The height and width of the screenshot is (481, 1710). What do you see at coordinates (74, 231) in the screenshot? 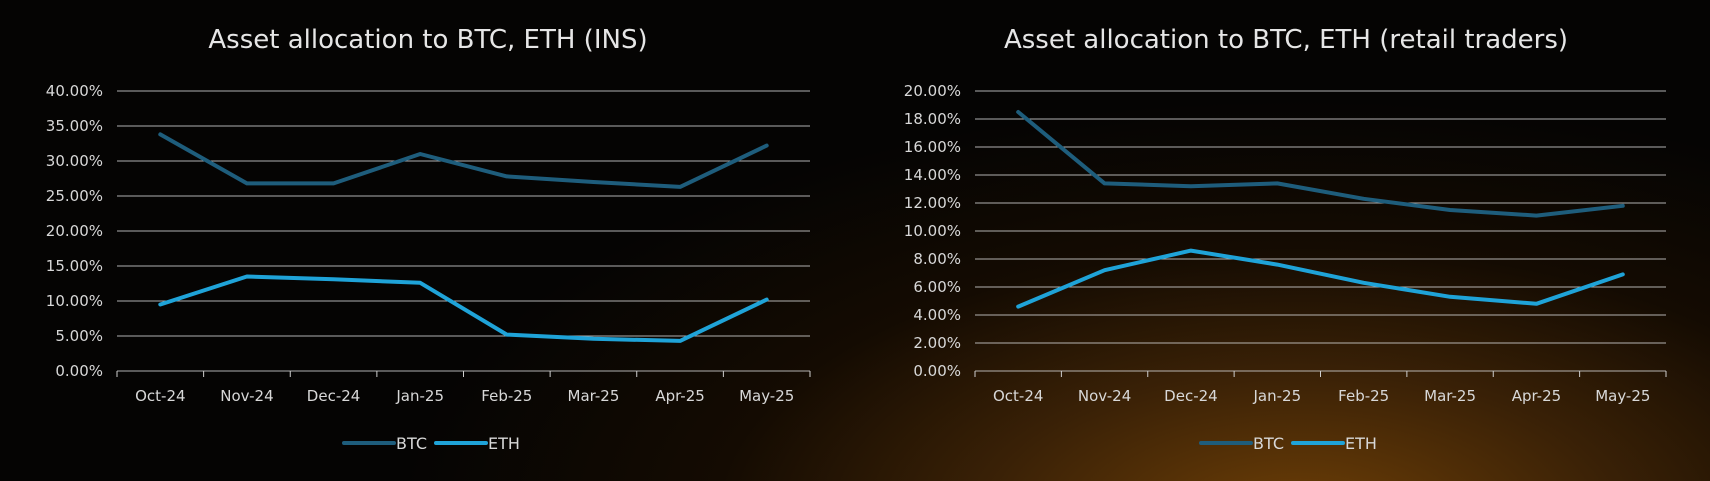
I see `chart-1-ytick-label: 20.00%` at bounding box center [74, 231].